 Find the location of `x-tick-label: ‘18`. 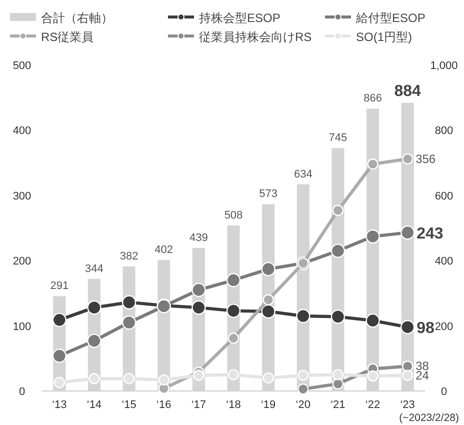

x-tick-label: ‘18 is located at coordinates (233, 405).